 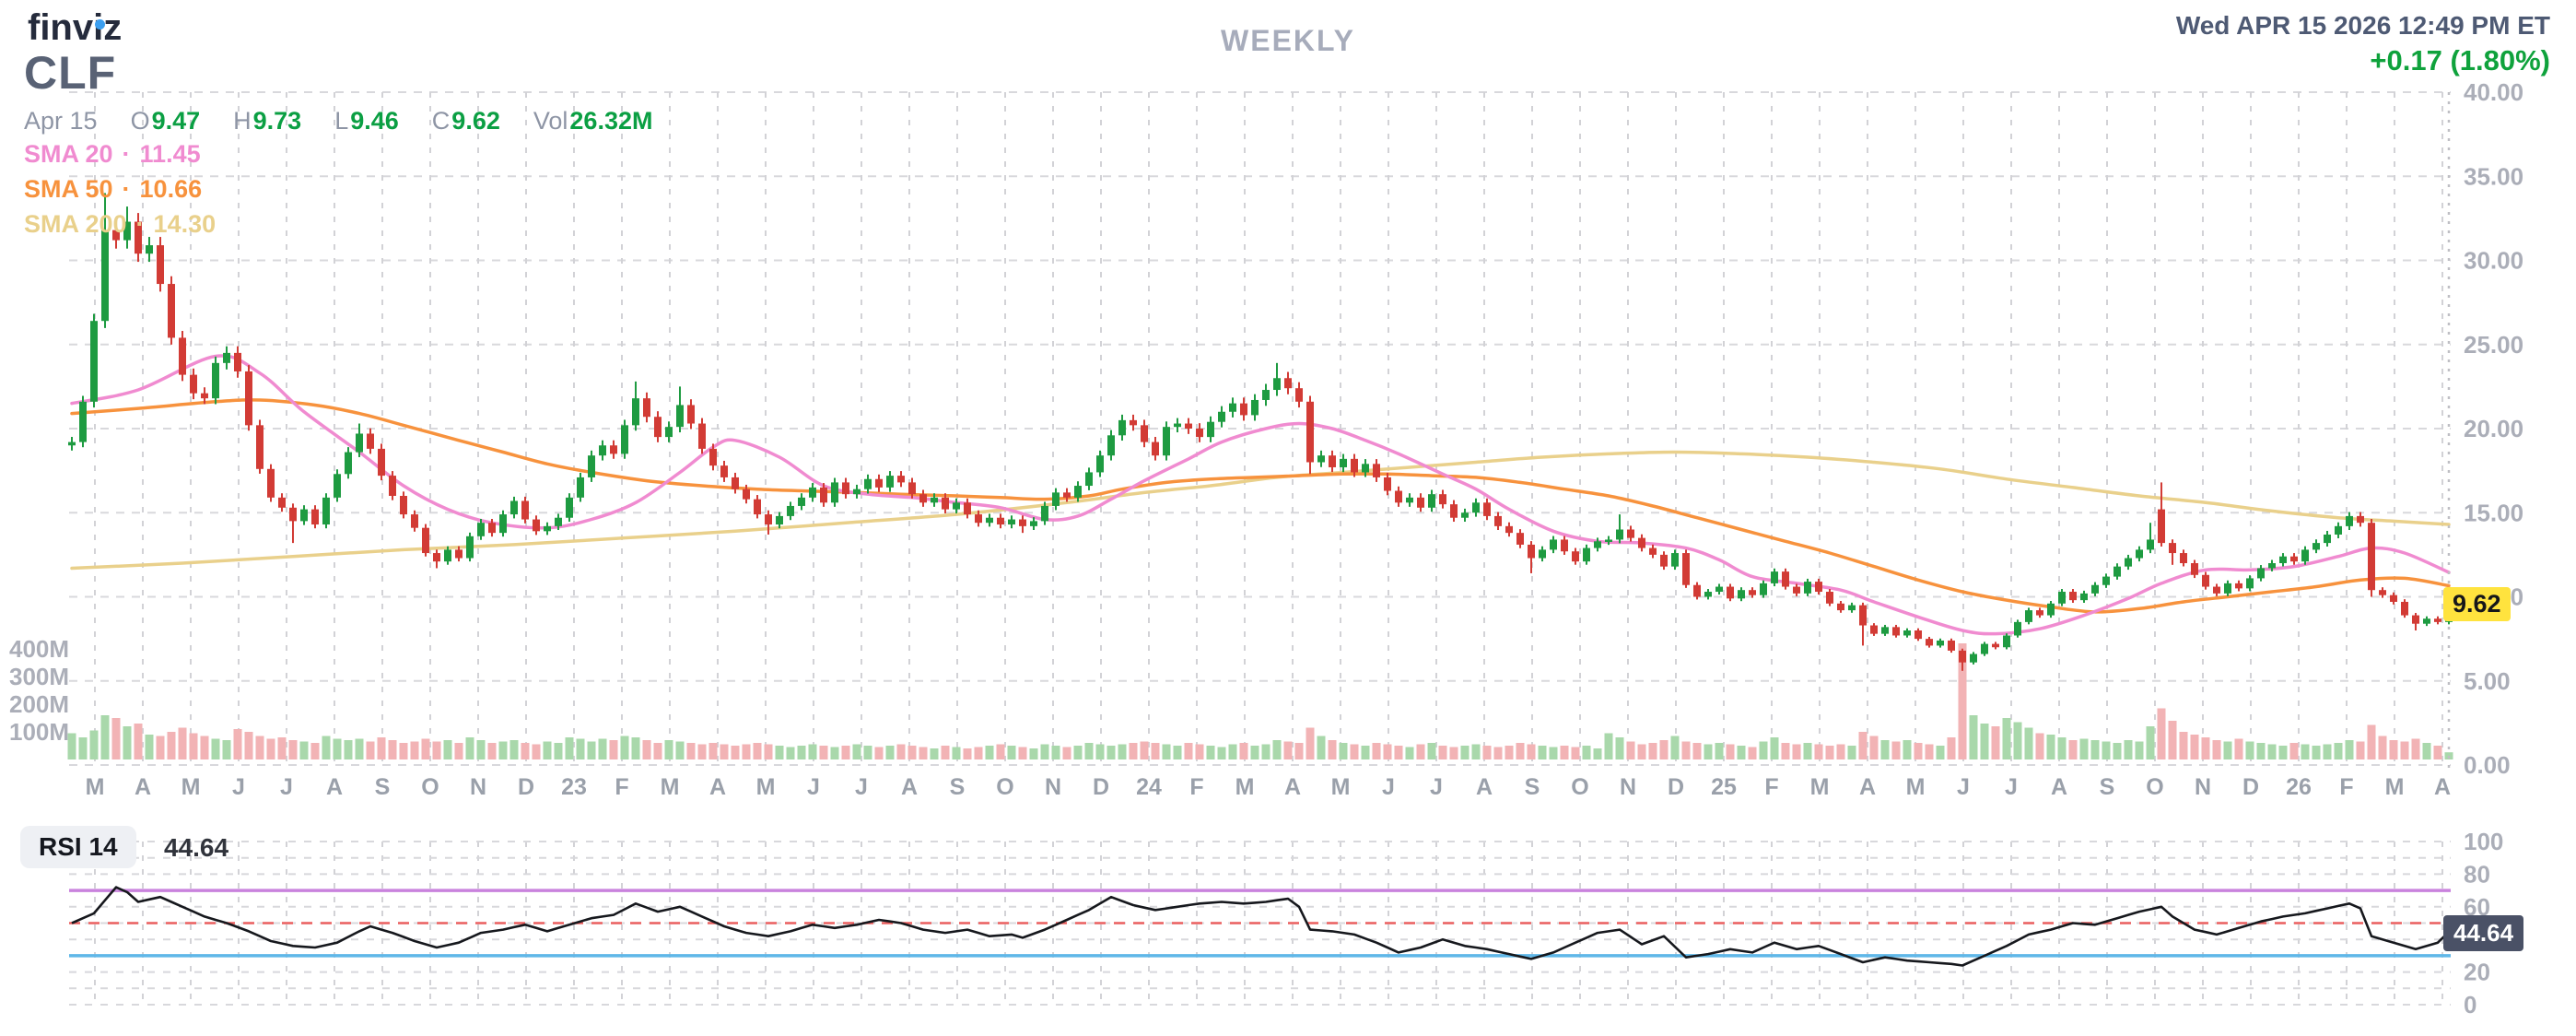 I want to click on ohlc-open: O 9.47, so click(x=165, y=121).